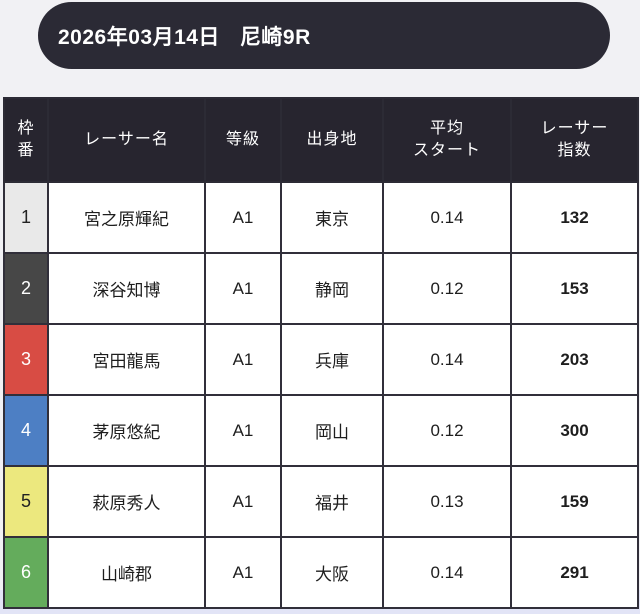 The height and width of the screenshot is (614, 640). Describe the element at coordinates (447, 501) in the screenshot. I see `avg-start-cell: 0.13` at that location.